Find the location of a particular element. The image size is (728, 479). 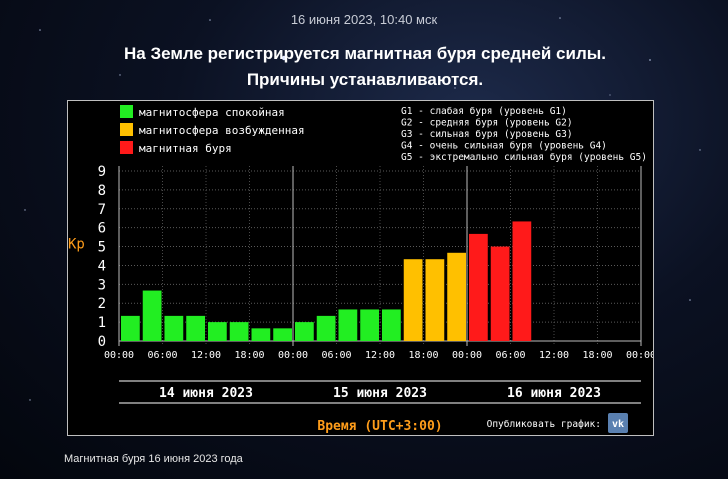

day-label: 15 июня 2023 is located at coordinates (380, 393).